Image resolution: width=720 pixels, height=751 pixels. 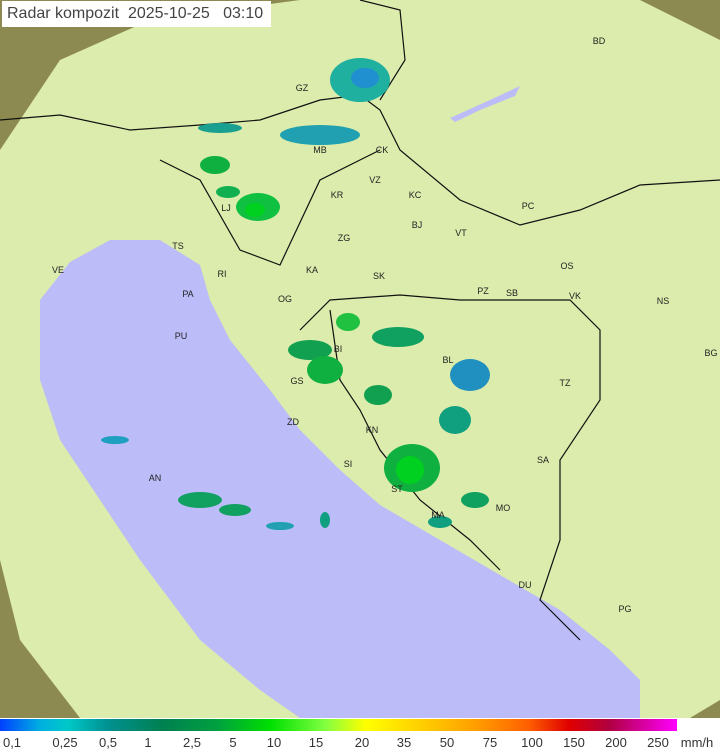 I want to click on title-date: 2025-10-25, so click(x=168, y=13).